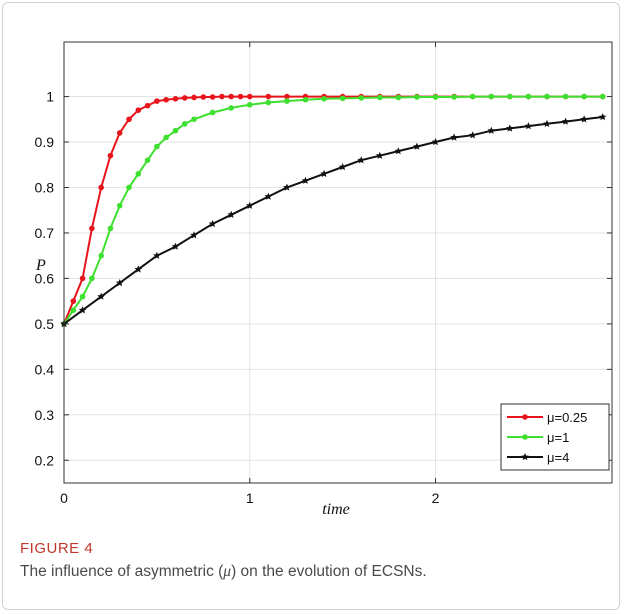  I want to click on y-tick-label: 0.4, so click(45, 369).